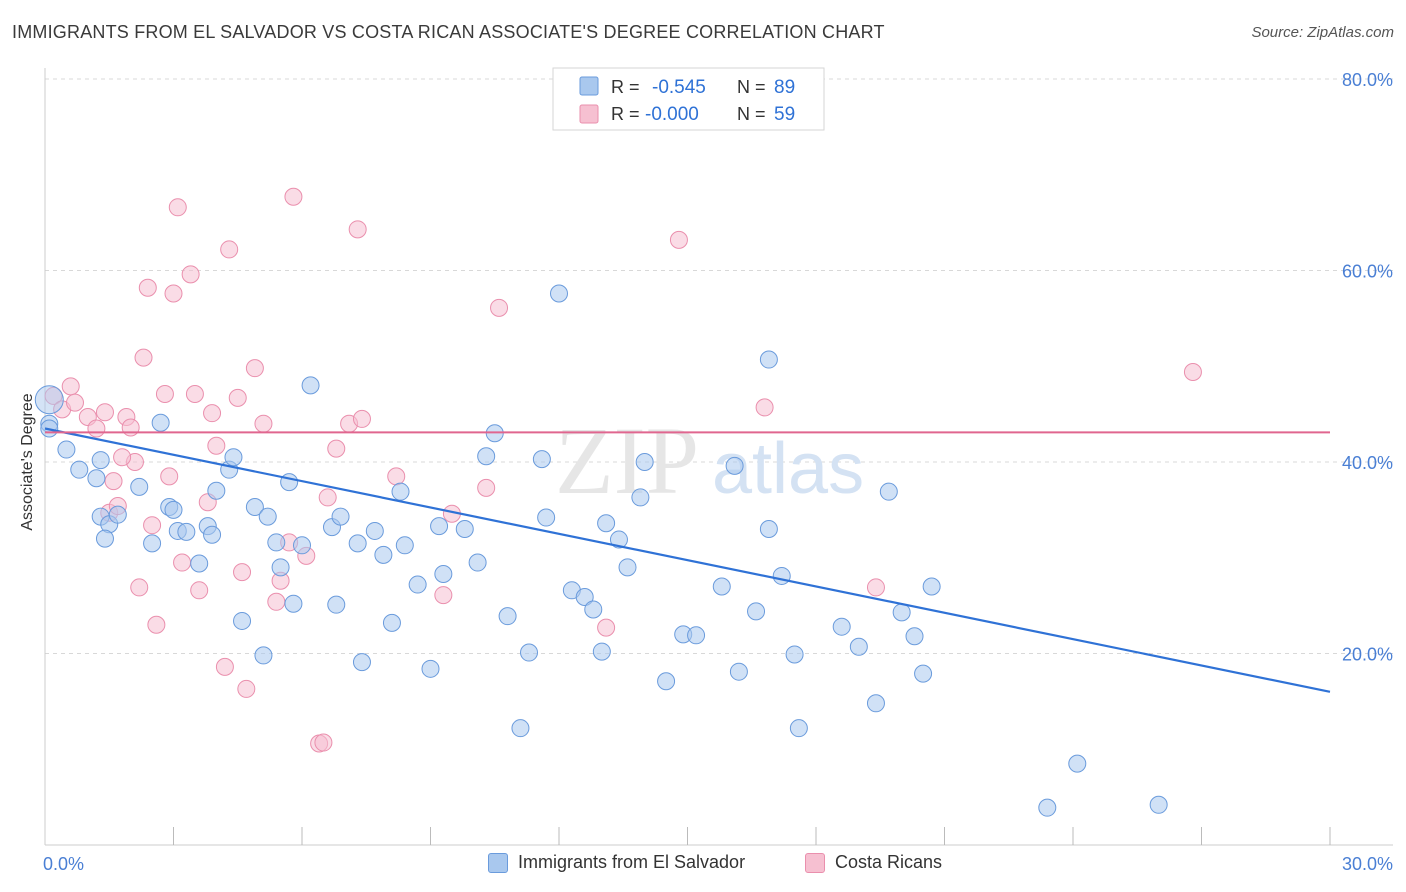  What do you see at coordinates (889, 862) in the screenshot?
I see `legend-label: Costa Ricans` at bounding box center [889, 862].